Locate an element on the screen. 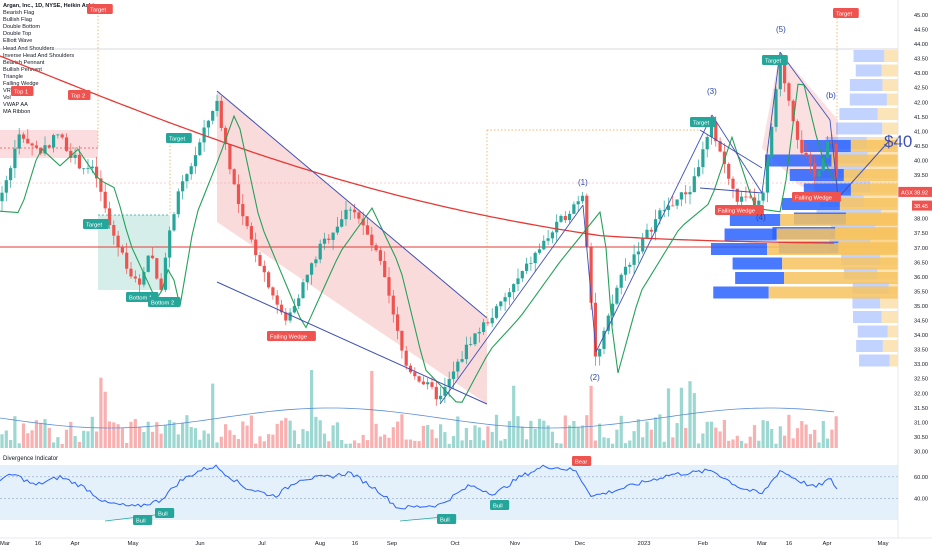 This screenshot has width=932, height=550. target-label-top-bg is located at coordinates (100, 9).